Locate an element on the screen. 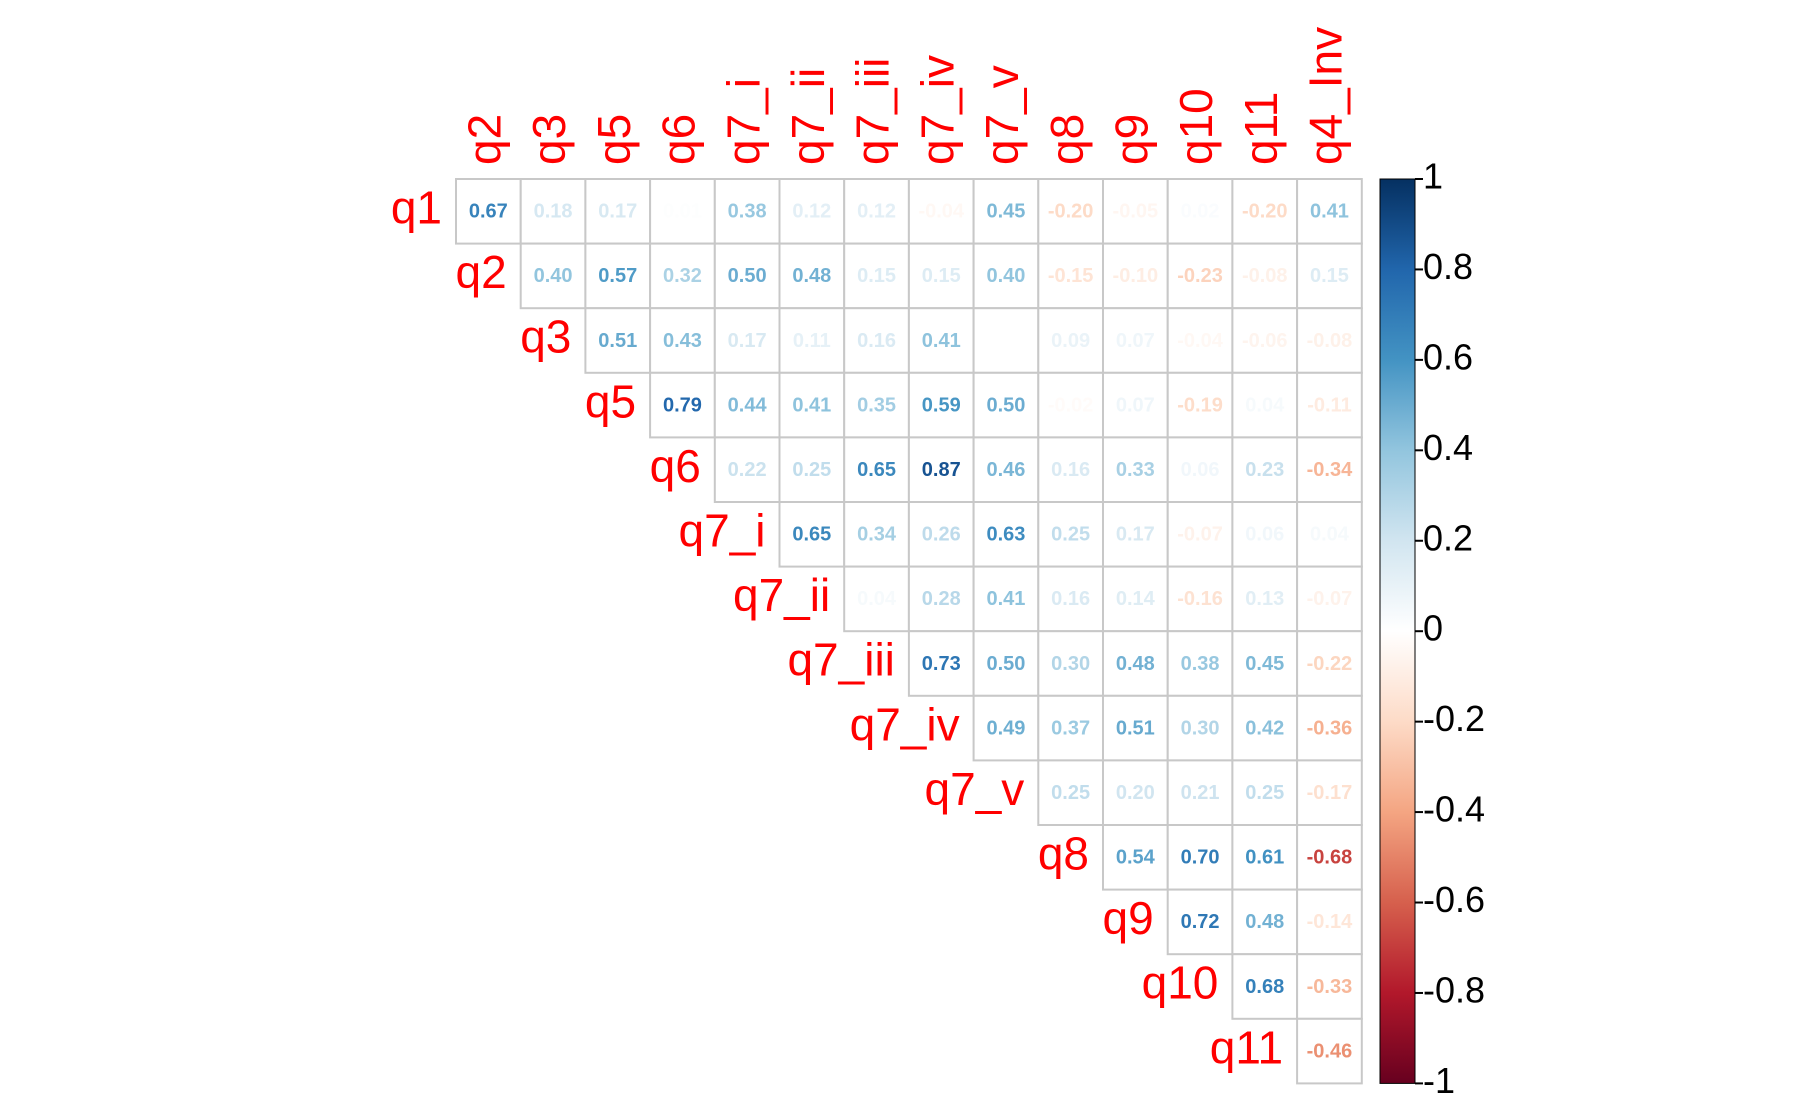 The height and width of the screenshot is (1112, 1800). colorbar-tick-label: 0.2 is located at coordinates (1448, 537).